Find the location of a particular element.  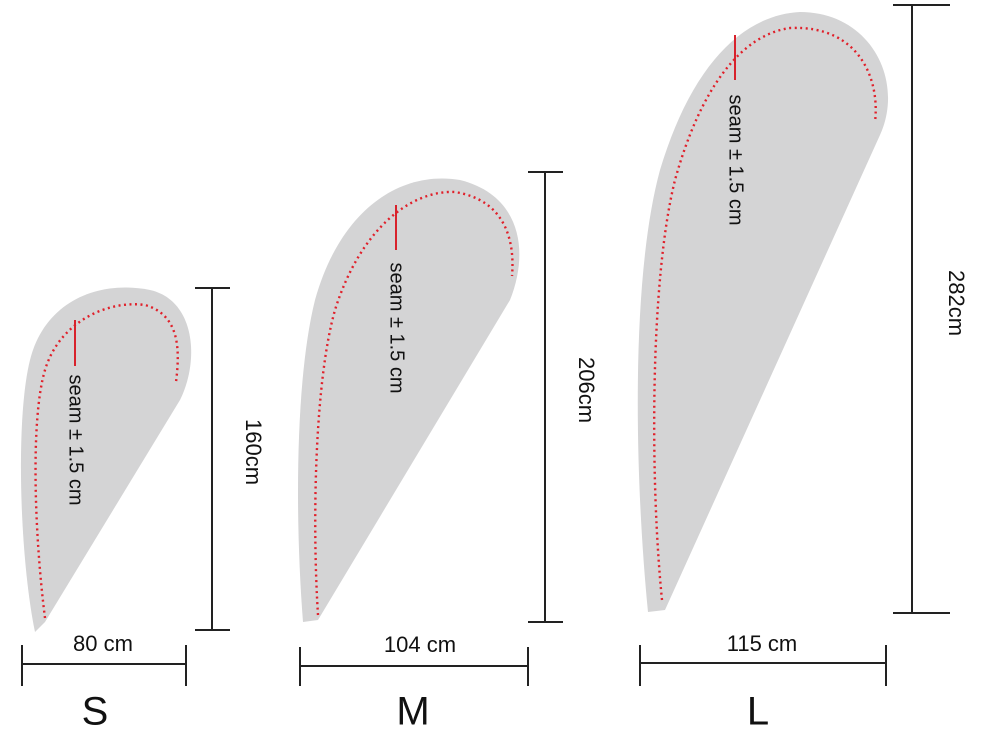

height-label: 282cm is located at coordinates (956, 303).